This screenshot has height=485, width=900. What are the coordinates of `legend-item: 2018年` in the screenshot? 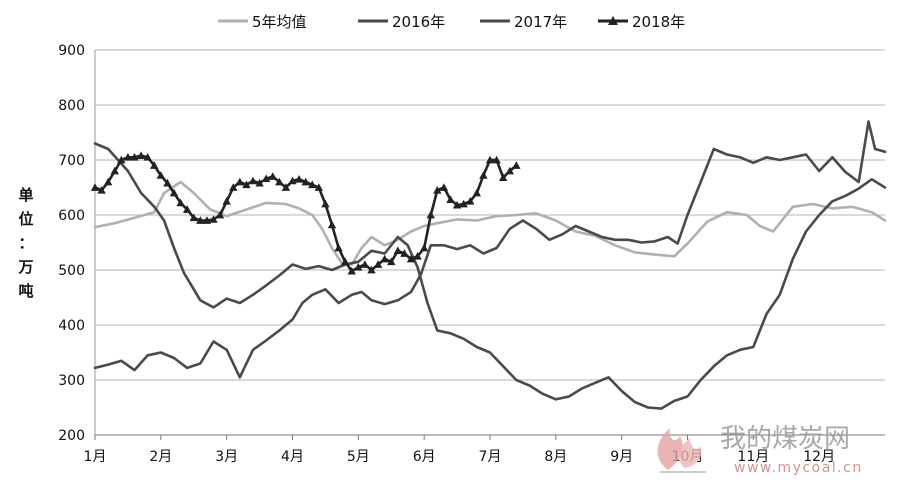 It's located at (641, 22).